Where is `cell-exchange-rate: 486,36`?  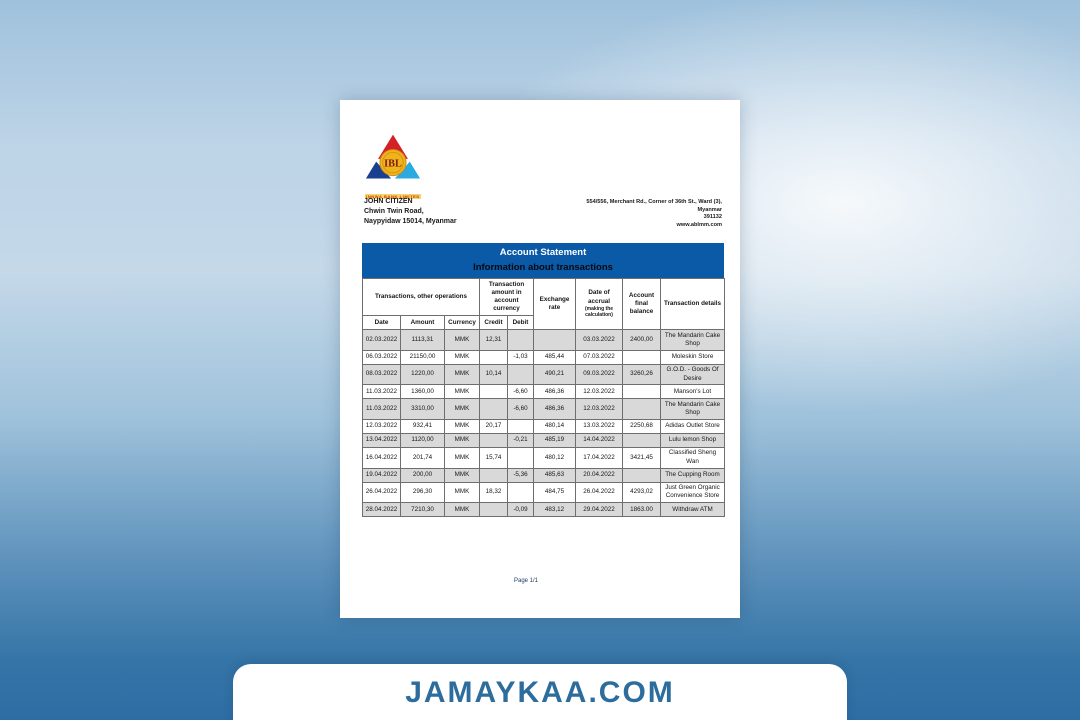 cell-exchange-rate: 486,36 is located at coordinates (555, 409).